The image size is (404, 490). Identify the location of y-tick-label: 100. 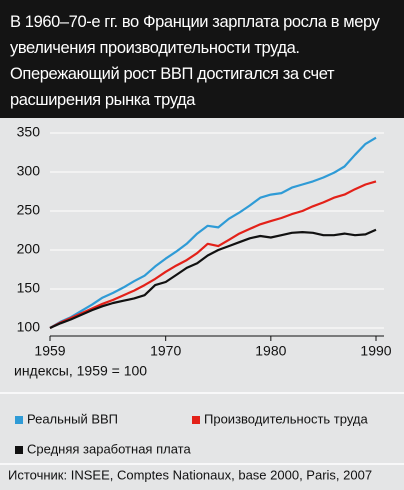
(29, 327).